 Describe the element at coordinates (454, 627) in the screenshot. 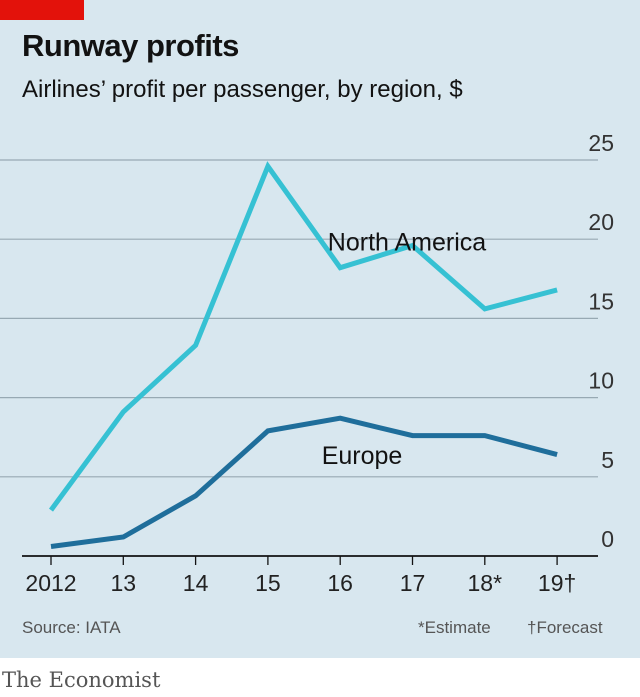

I see `estimate-note: *Estimate` at that location.